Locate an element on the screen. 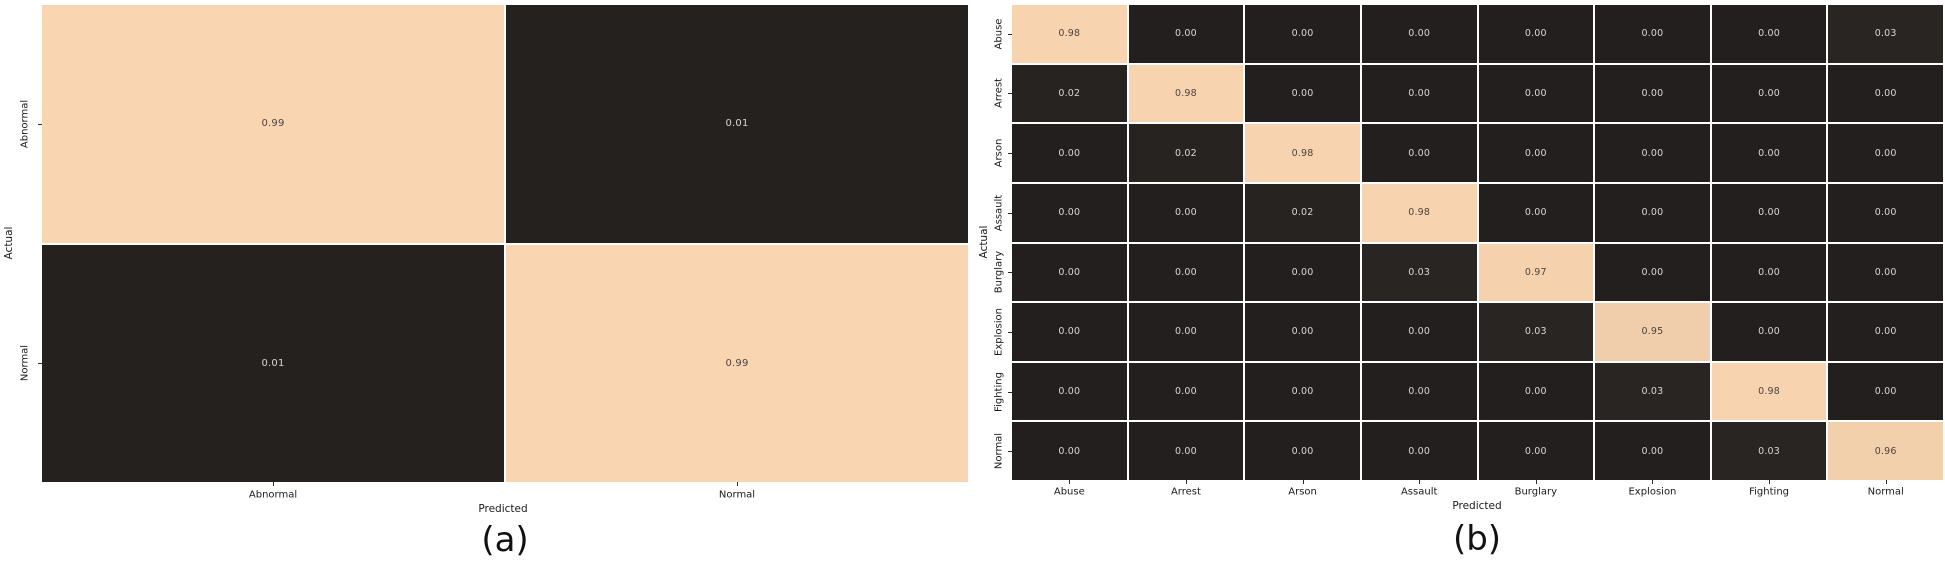  col-tick-label: Explosion is located at coordinates (1652, 492).